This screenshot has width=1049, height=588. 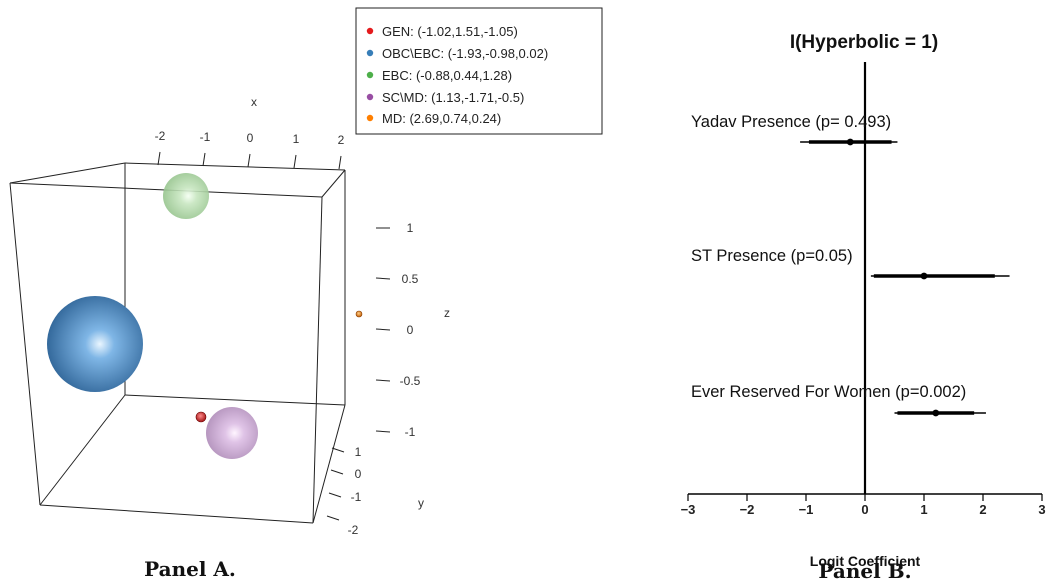 I want to click on legend-label: EBC: (-0.88,0.44,1.28), so click(x=447, y=75).